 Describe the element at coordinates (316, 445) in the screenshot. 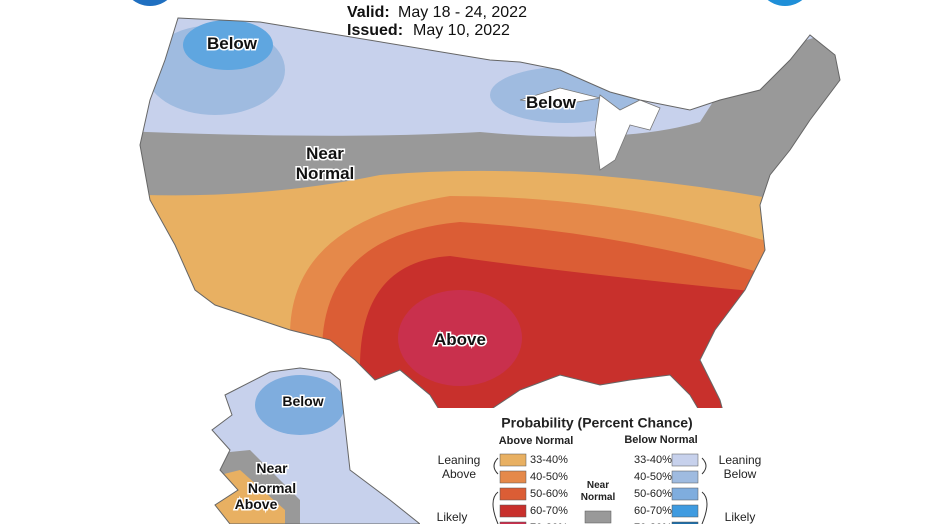

I see `alaska-outline` at that location.